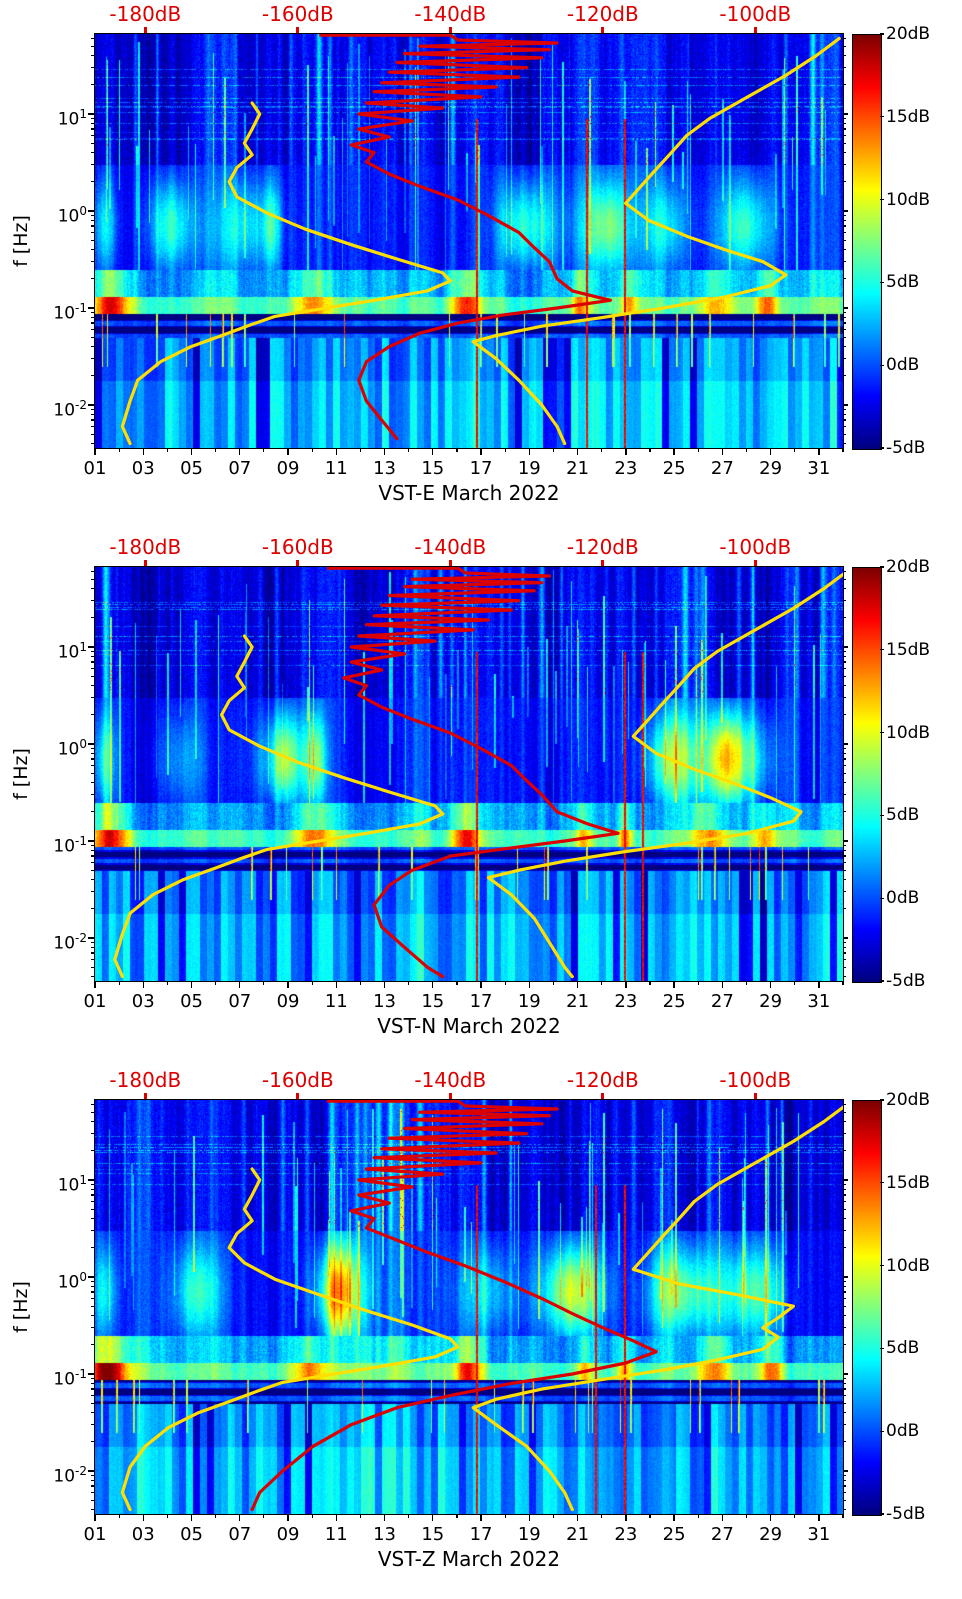 The width and height of the screenshot is (962, 1599). Describe the element at coordinates (70, 1378) in the screenshot. I see `y-tick-label: 10⁻¹` at that location.